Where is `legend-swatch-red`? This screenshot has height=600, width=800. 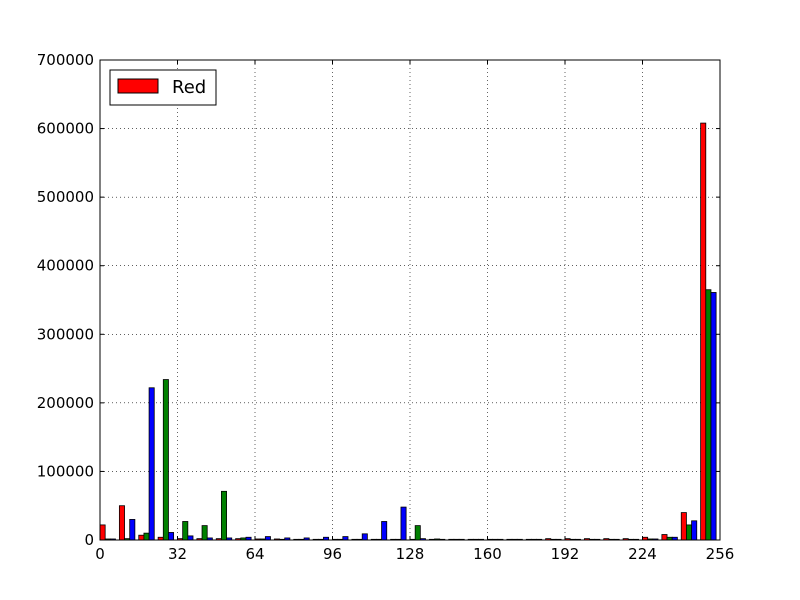 legend-swatch-red is located at coordinates (138, 86).